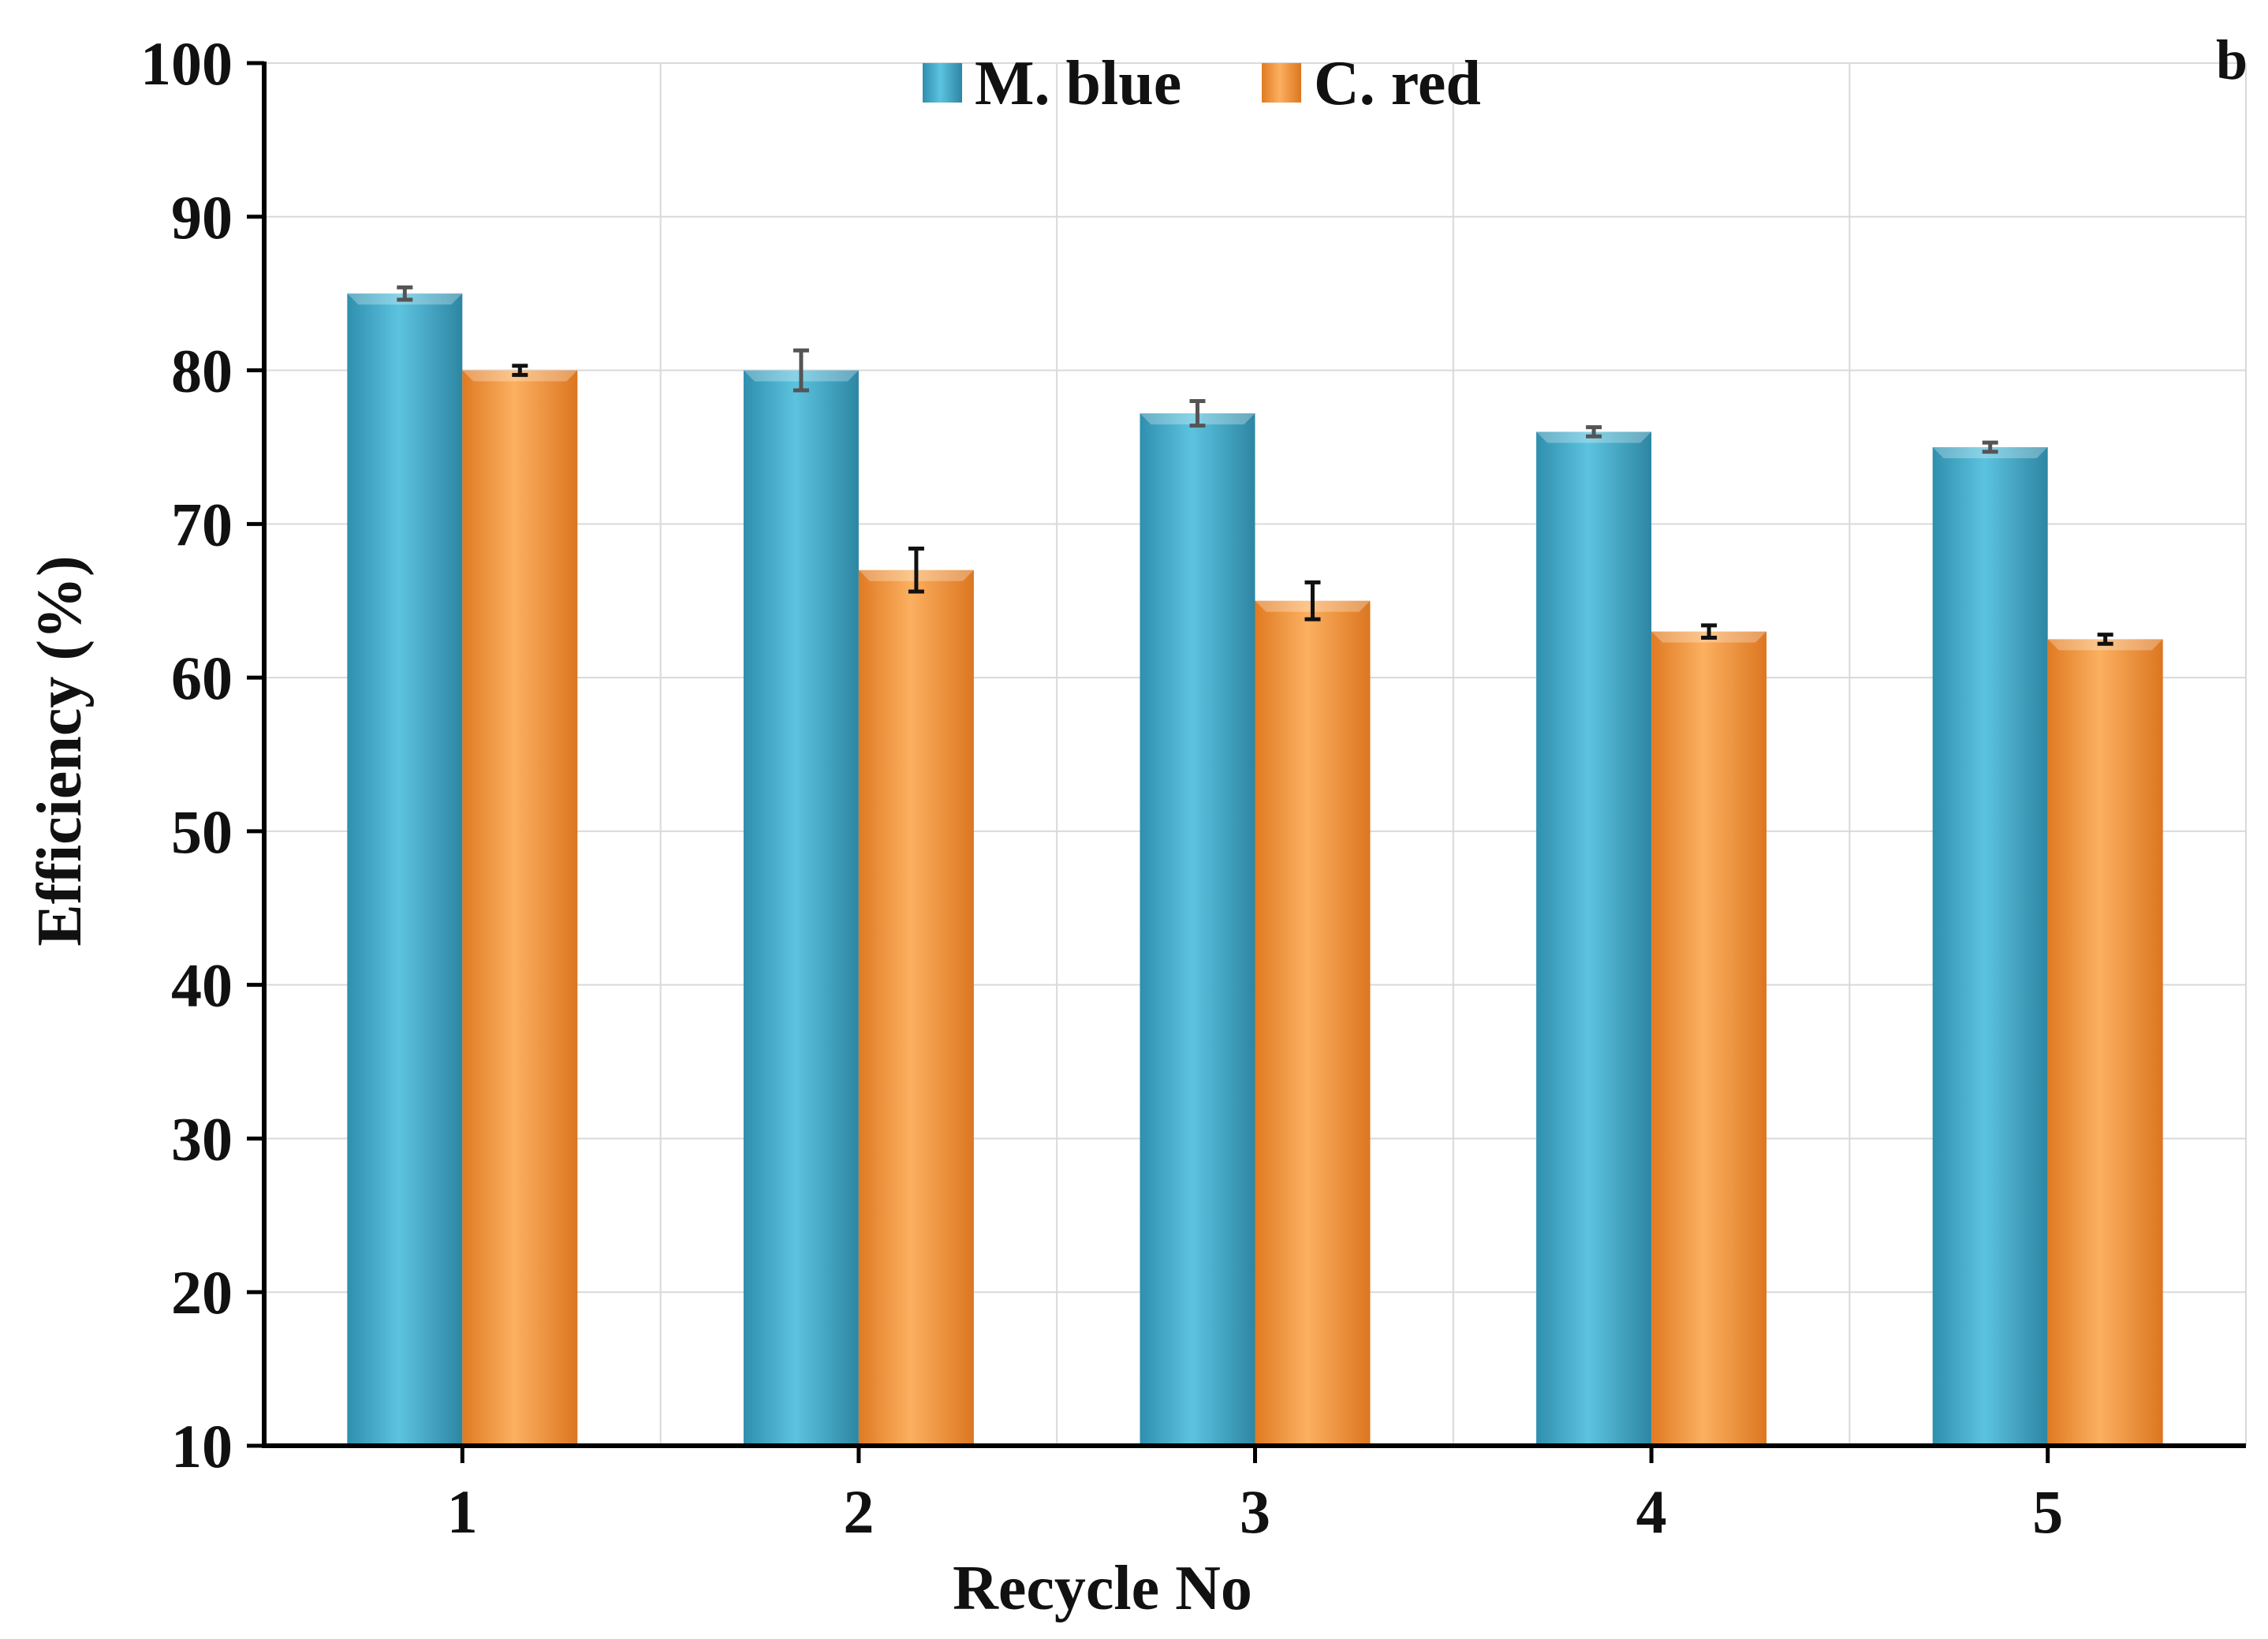  I want to click on y-tick-label-80: 80, so click(202, 371).